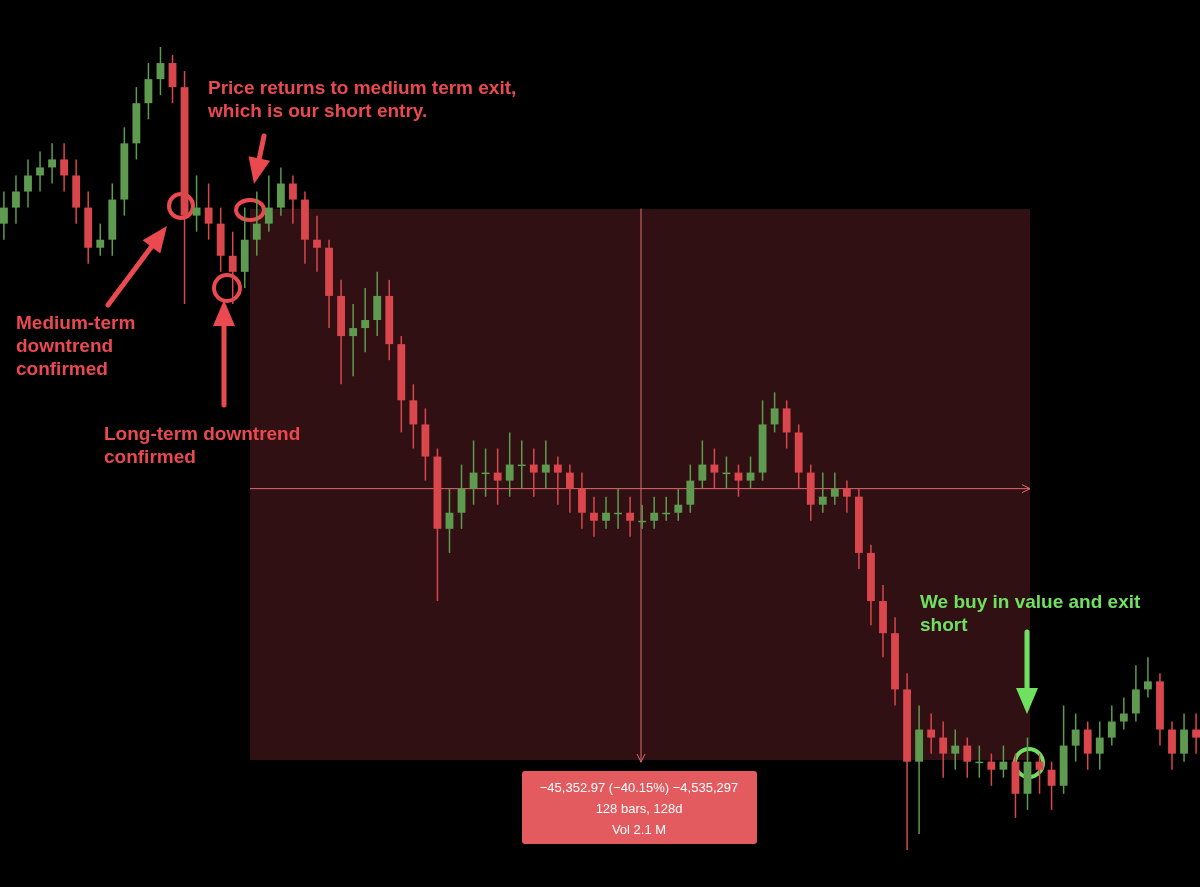 The height and width of the screenshot is (887, 1200). I want to click on annotation: 128 bars, 128d, so click(639, 808).